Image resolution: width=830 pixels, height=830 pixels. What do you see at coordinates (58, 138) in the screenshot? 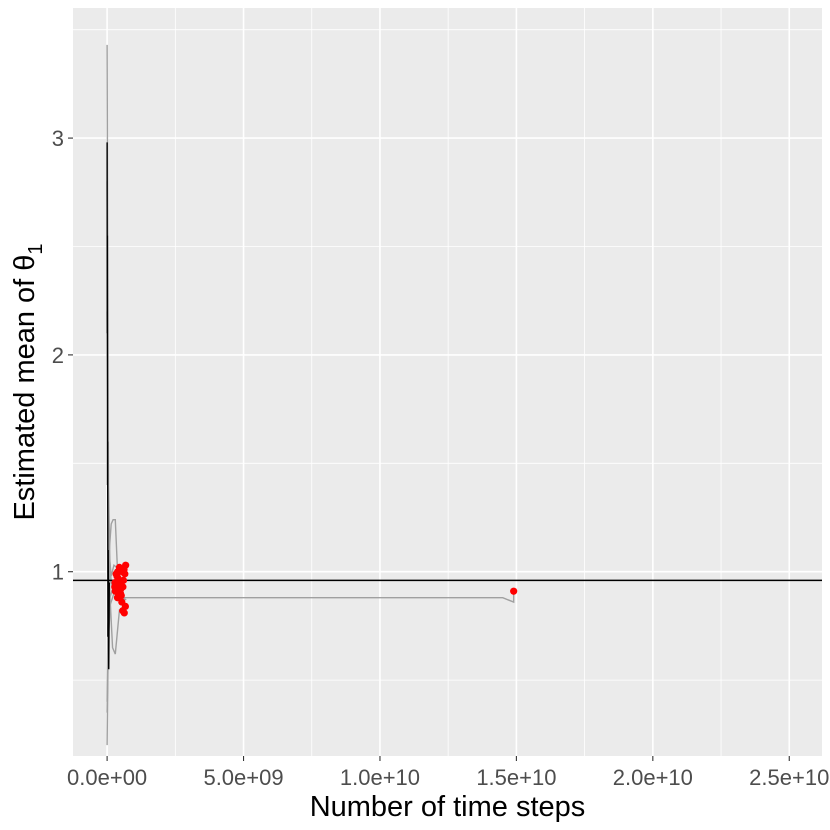
I see `y-tick-label: 3` at bounding box center [58, 138].